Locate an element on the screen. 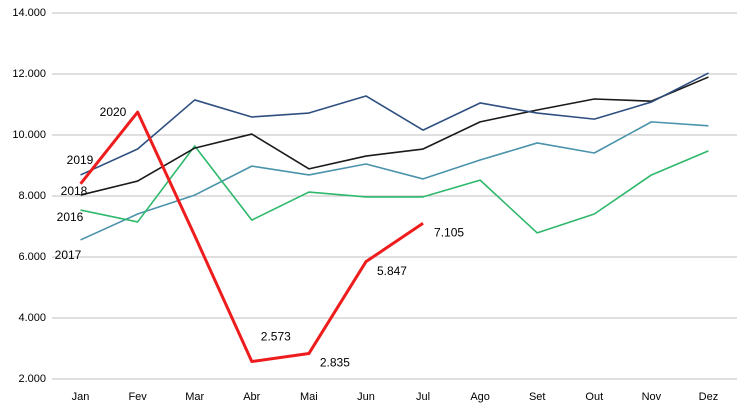 The width and height of the screenshot is (750, 412). series-label: 2017 is located at coordinates (68, 255).